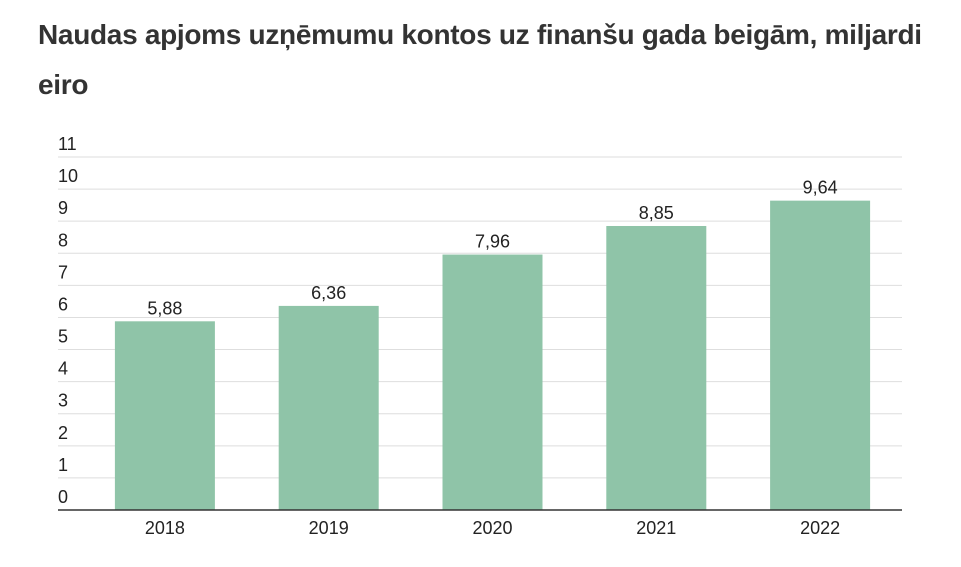  Describe the element at coordinates (63, 240) in the screenshot. I see `y-tick-label: 8` at that location.